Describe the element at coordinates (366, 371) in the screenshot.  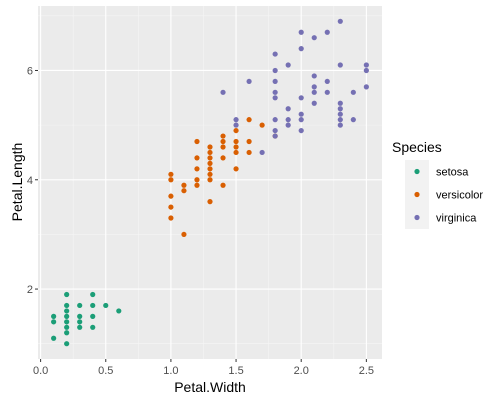
I see `x-tick-label: 2.5` at that location.